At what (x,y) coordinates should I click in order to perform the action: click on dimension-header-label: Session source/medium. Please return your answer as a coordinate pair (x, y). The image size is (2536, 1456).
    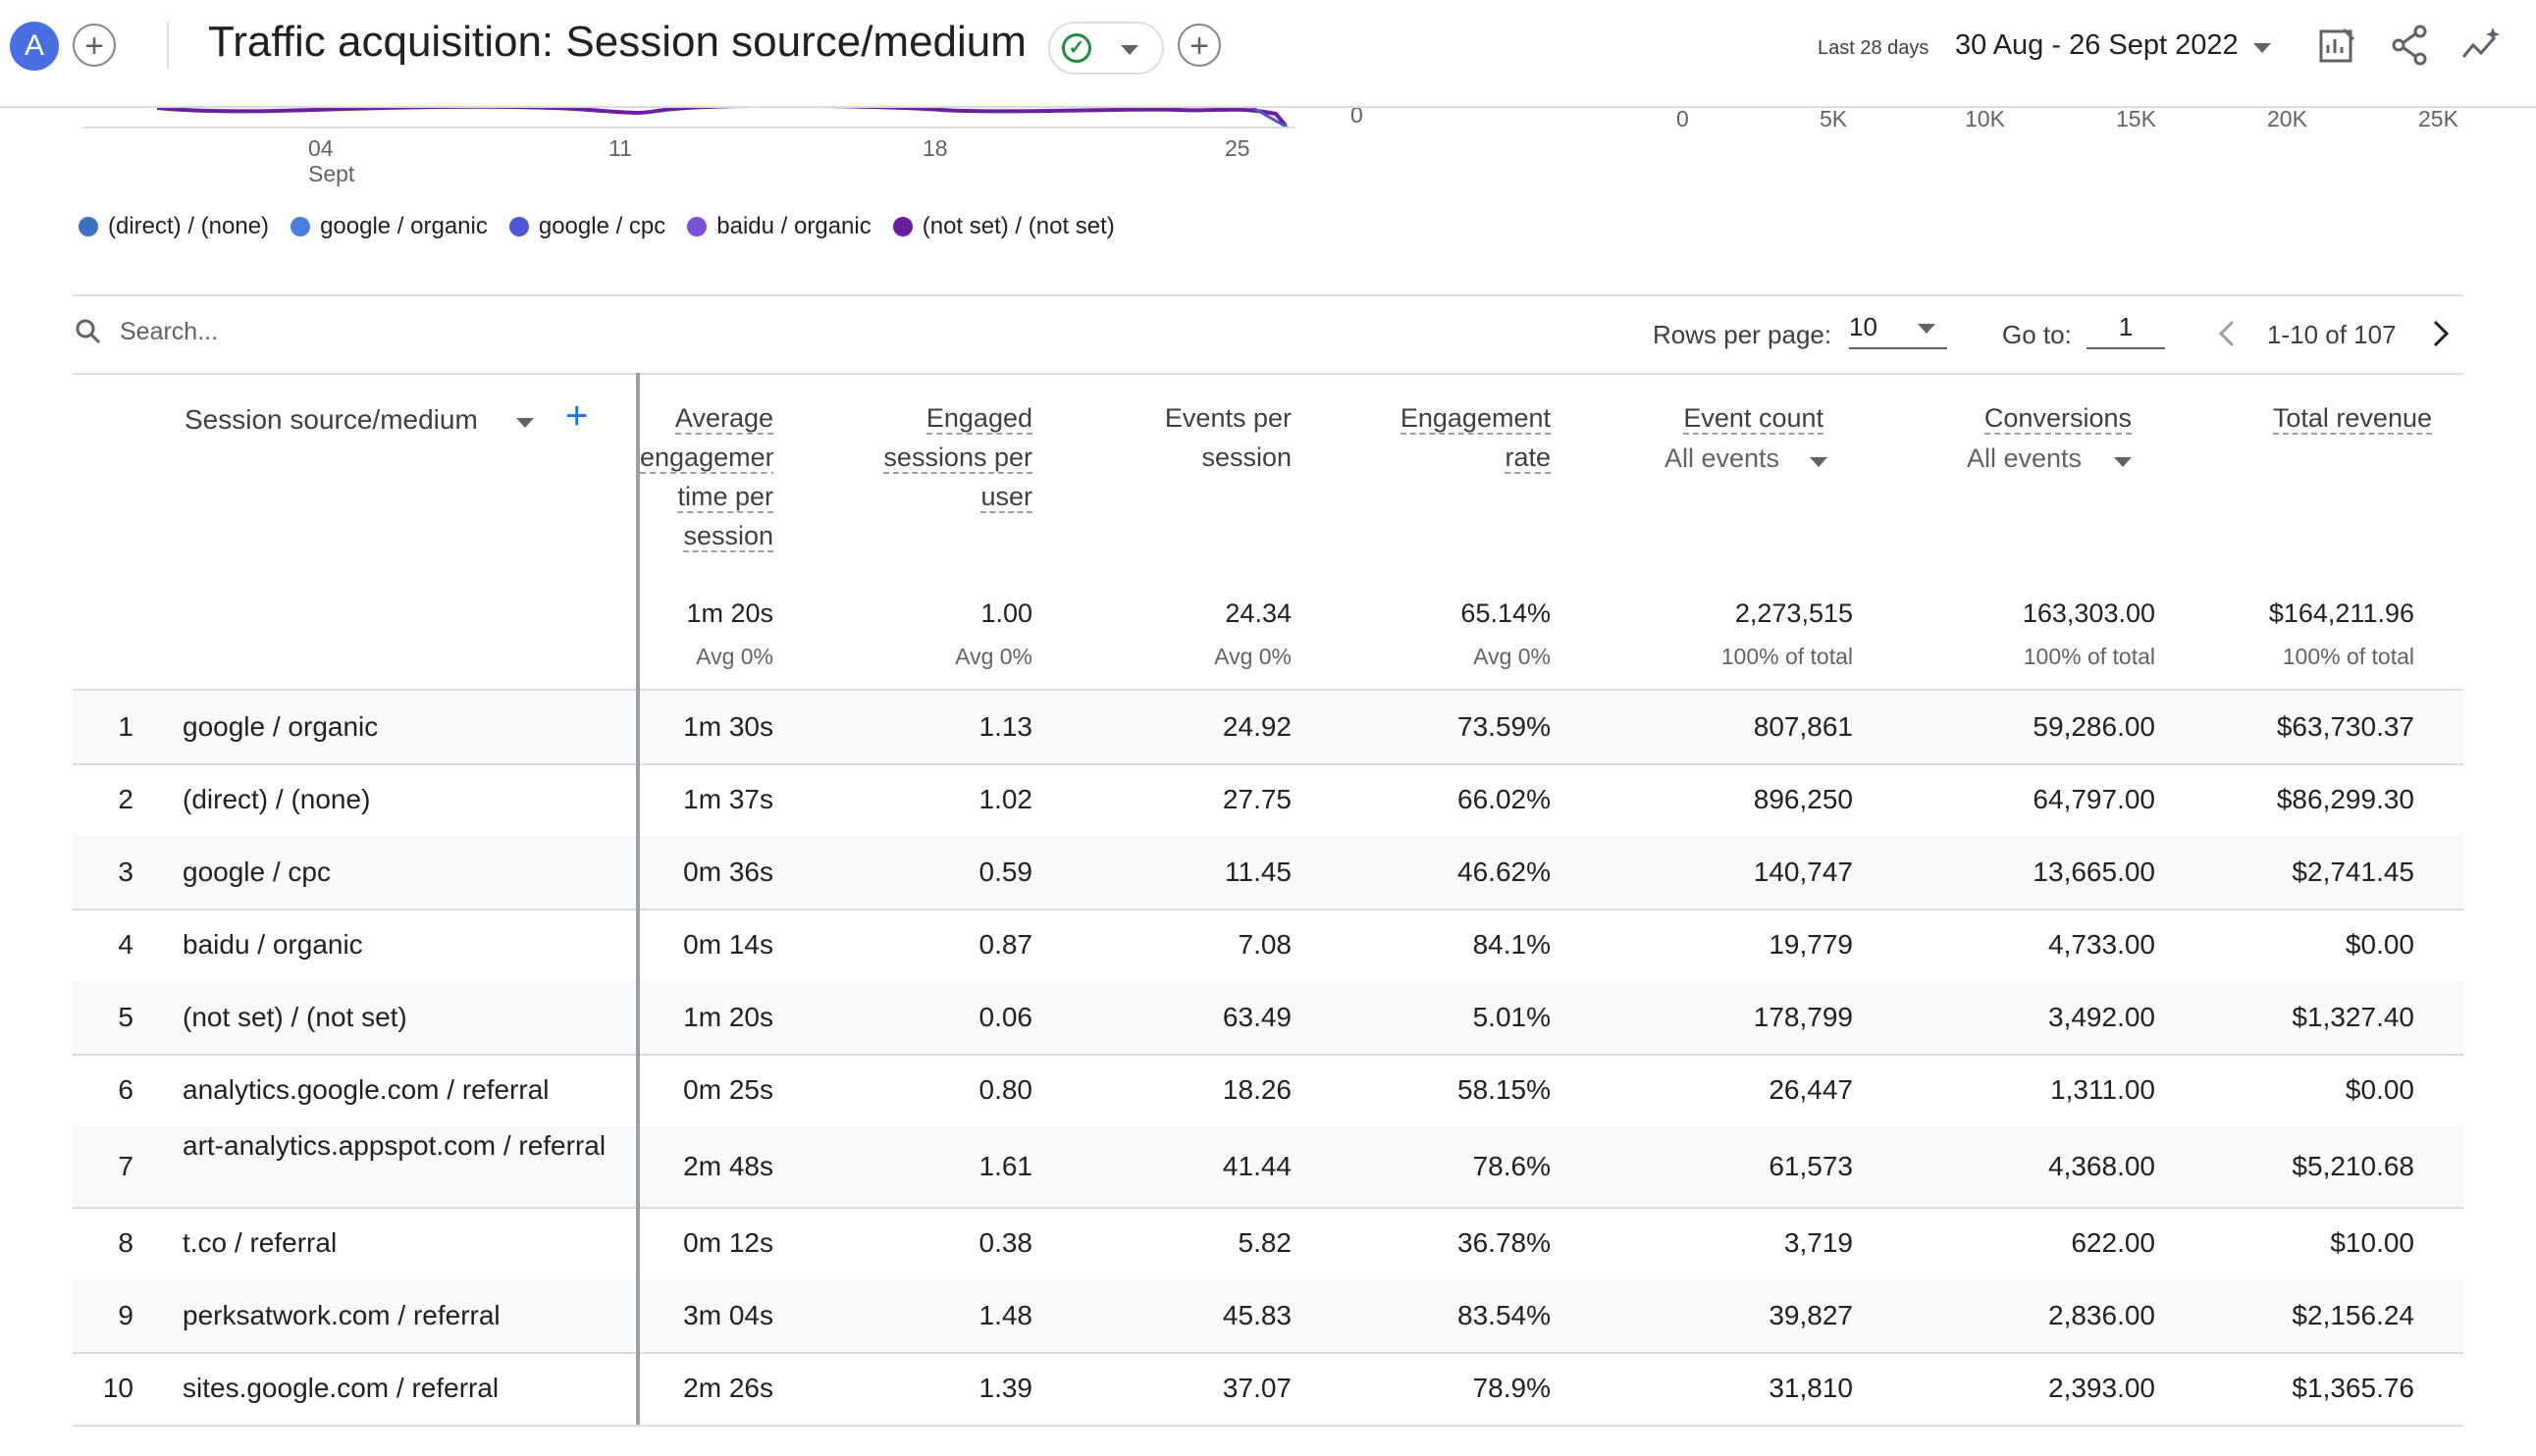
    Looking at the image, I should click on (332, 419).